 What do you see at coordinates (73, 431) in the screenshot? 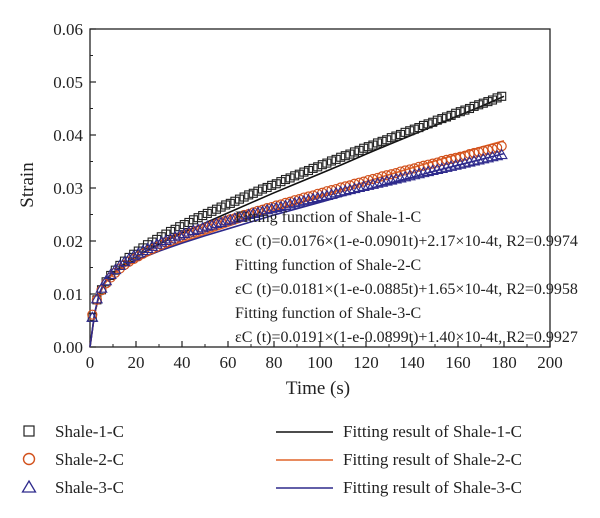
I see `legend-item-shale-1: Shale-1-C` at bounding box center [73, 431].